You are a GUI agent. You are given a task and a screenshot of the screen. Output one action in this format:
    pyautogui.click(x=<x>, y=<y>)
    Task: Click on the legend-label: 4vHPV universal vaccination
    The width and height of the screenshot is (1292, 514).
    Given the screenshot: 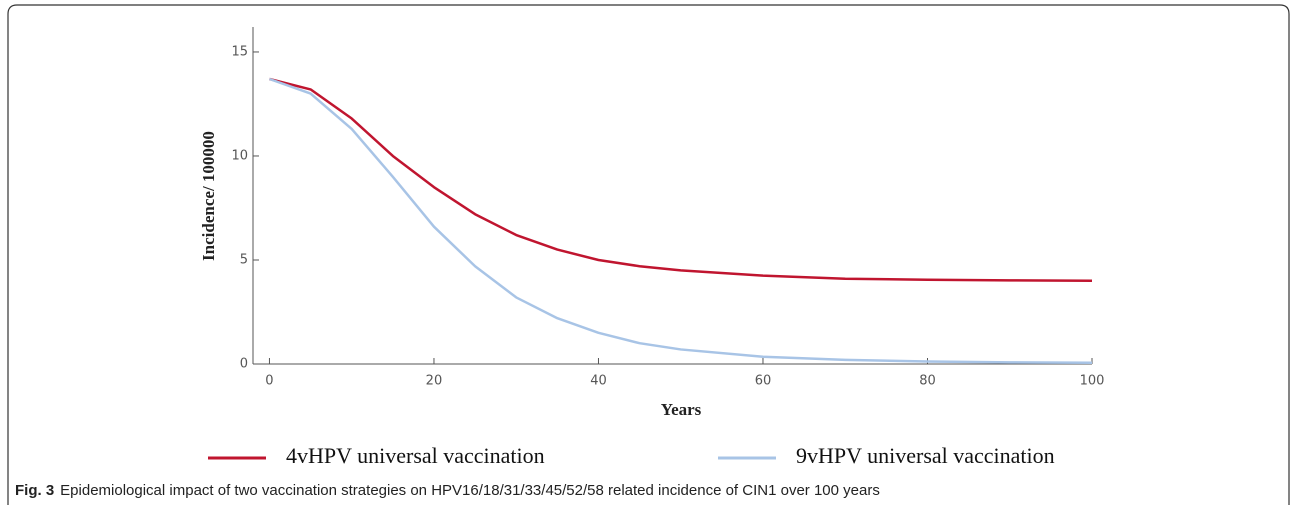 What is the action you would take?
    pyautogui.click(x=415, y=455)
    